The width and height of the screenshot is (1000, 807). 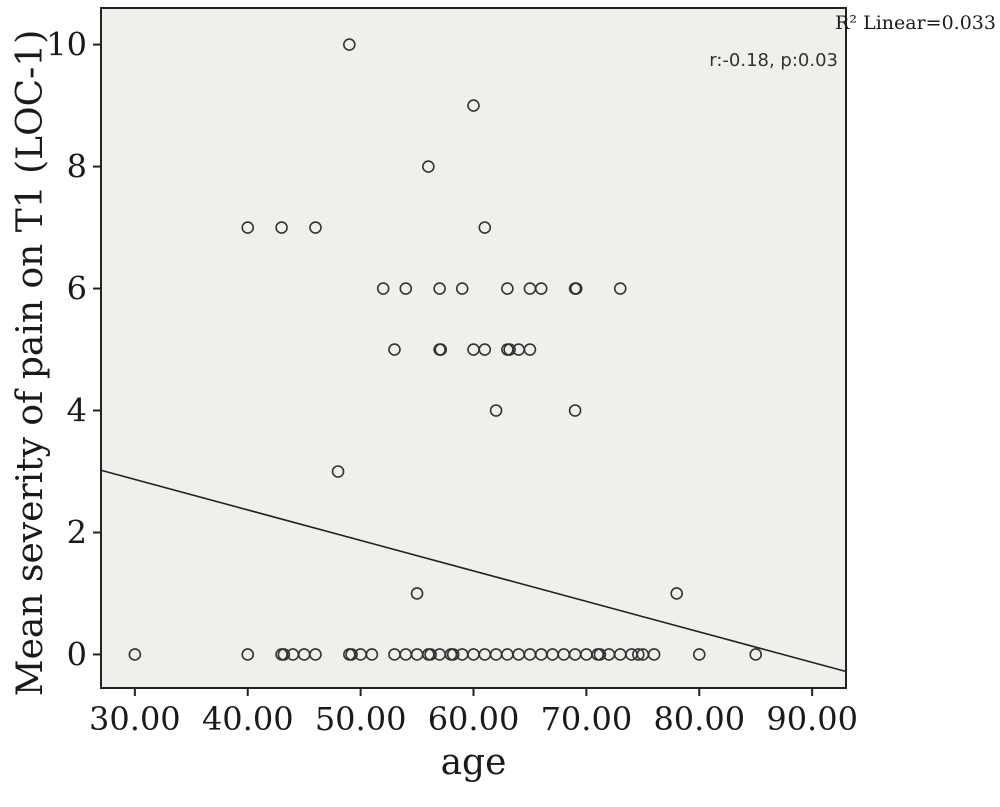 What do you see at coordinates (77, 654) in the screenshot?
I see `y-tick-label: 0` at bounding box center [77, 654].